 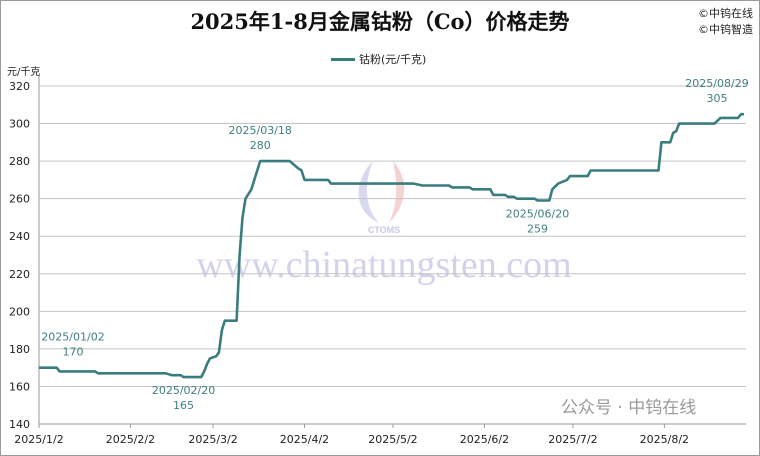 I want to click on y-tick-label: 140, so click(x=19, y=424).